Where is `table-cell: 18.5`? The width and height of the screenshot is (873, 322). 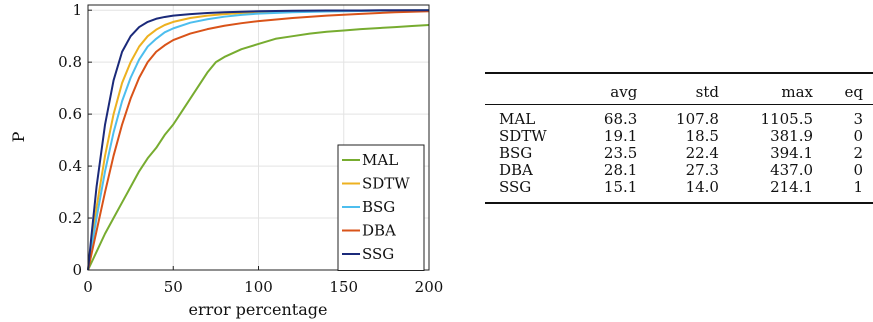
table-cell: 18.5 is located at coordinates (702, 136).